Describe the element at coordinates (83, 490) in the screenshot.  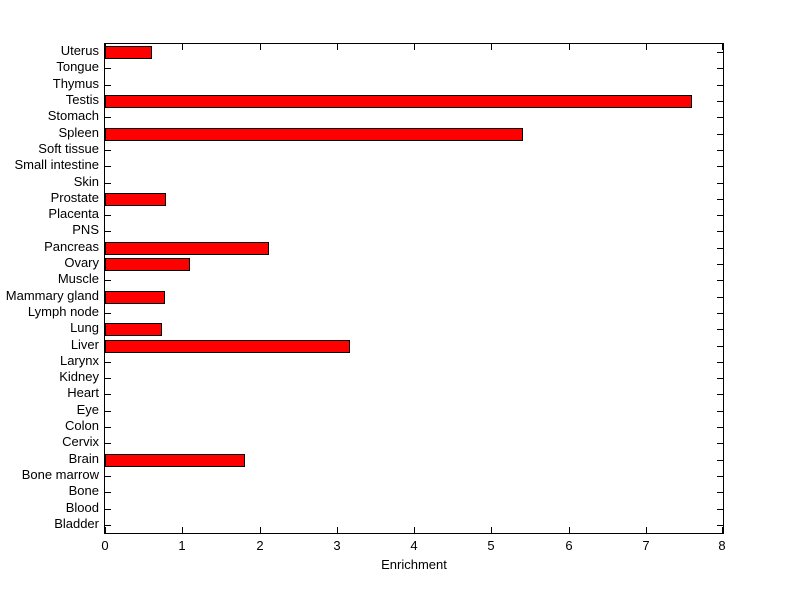
I see `y-tick-label-bone: Bone` at that location.